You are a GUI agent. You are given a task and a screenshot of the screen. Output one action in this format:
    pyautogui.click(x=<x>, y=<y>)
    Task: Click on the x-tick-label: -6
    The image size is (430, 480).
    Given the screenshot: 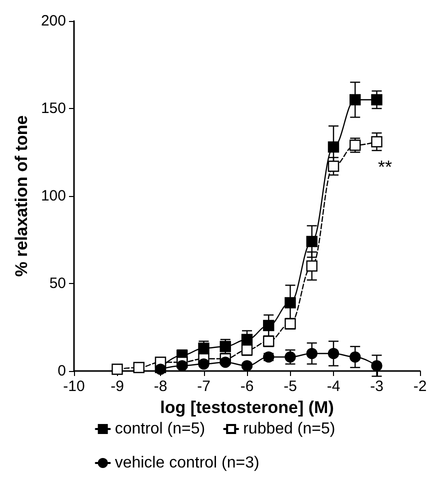 What is the action you would take?
    pyautogui.click(x=247, y=386)
    